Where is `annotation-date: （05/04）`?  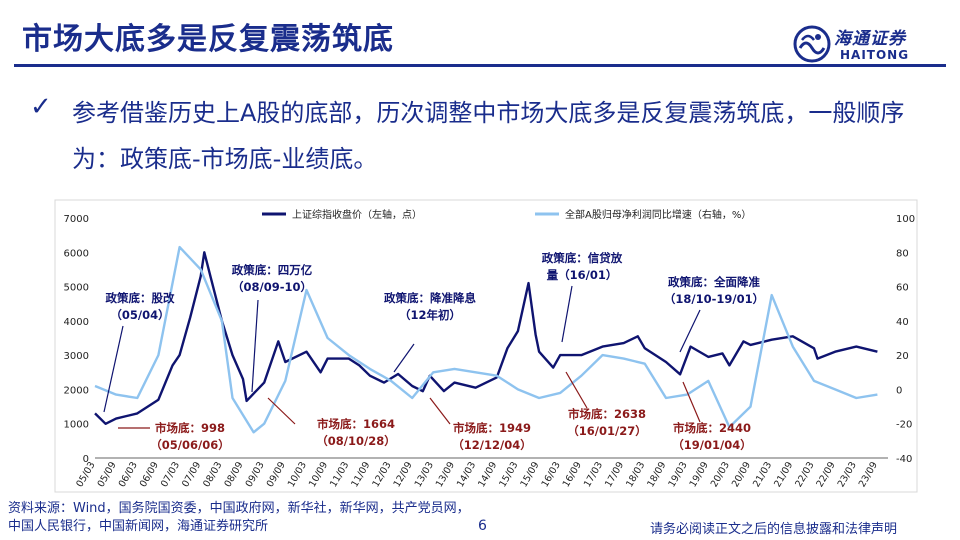 annotation-date: （05/04） is located at coordinates (139, 315).